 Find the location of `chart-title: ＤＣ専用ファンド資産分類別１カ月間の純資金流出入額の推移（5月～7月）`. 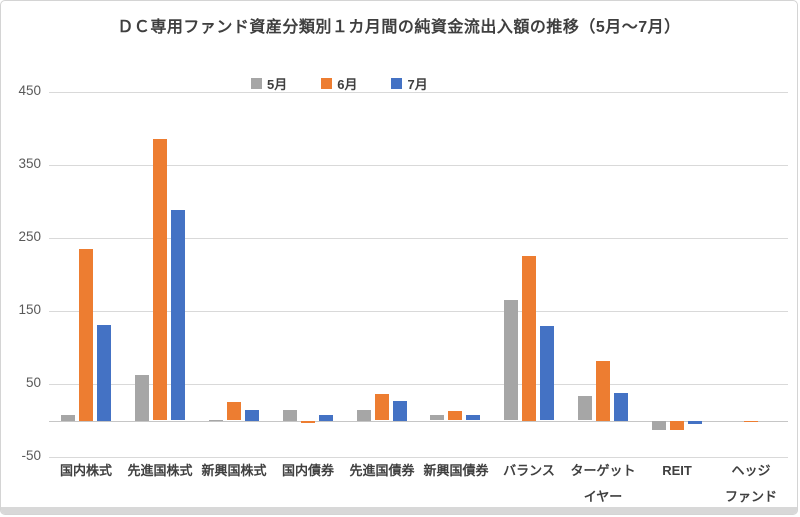

chart-title: ＤＣ専用ファンド資産分類別１カ月間の純資金流出入額の推移（5月～7月） is located at coordinates (399, 27).